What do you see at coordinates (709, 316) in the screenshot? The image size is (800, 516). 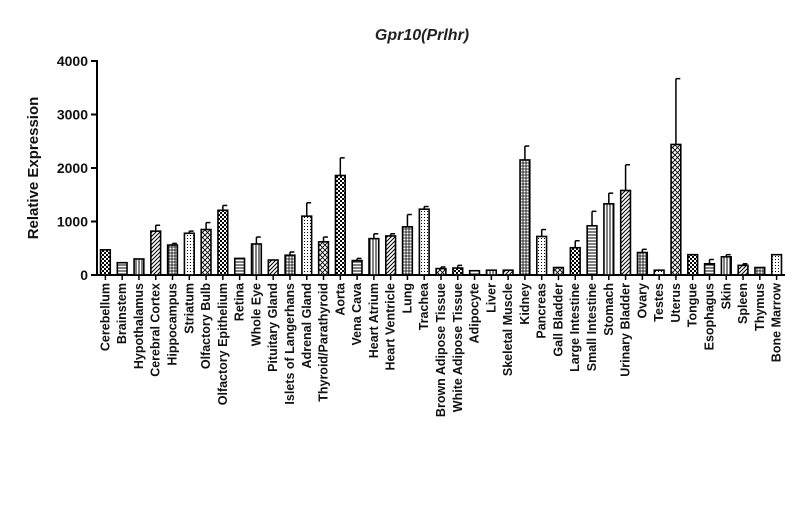 I see `x-tick-label: Esophagus` at bounding box center [709, 316].